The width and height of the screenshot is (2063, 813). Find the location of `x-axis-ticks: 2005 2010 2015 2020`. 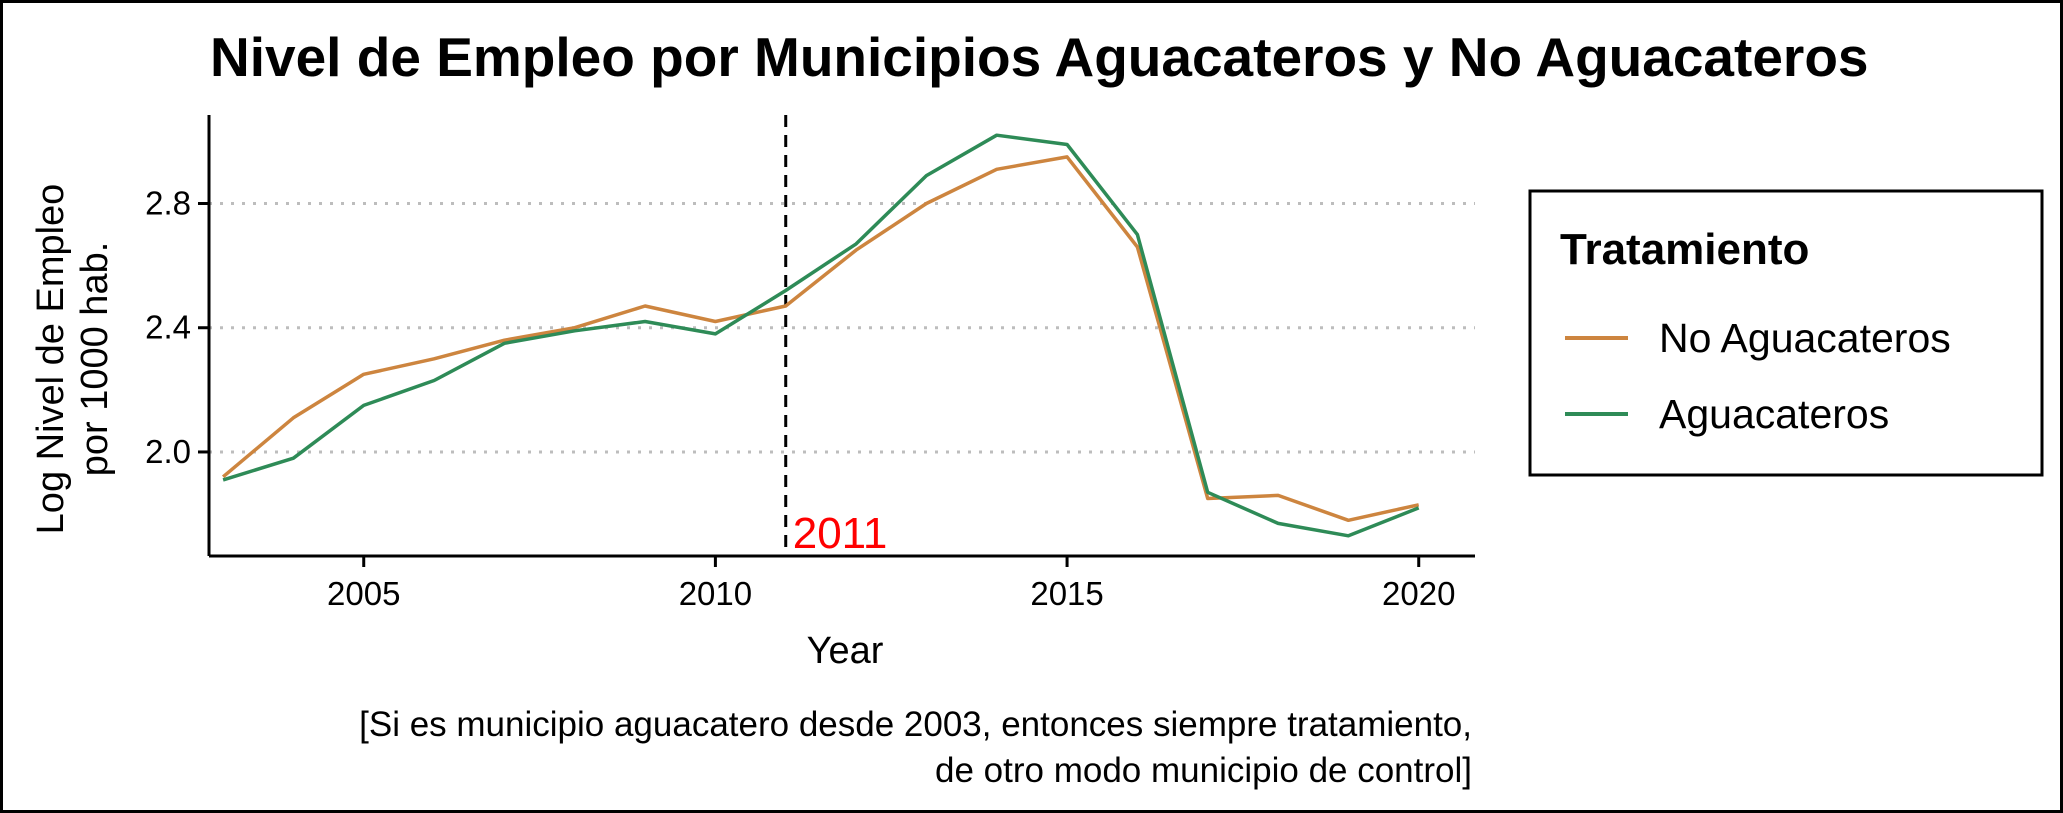

x-axis-ticks: 2005 2010 2015 2020 is located at coordinates (891, 584).